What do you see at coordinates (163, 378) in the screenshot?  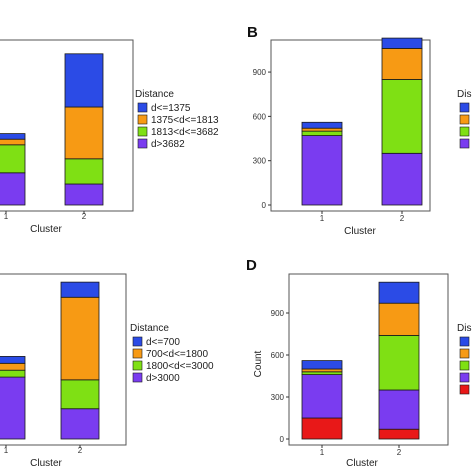 I see `legend-label: d>3000` at bounding box center [163, 378].